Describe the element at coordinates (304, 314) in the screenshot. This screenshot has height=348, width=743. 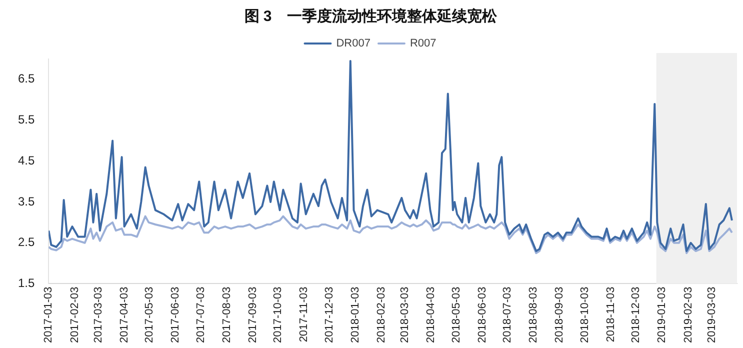
I see `x-tick-label: 2017-11-03` at that location.